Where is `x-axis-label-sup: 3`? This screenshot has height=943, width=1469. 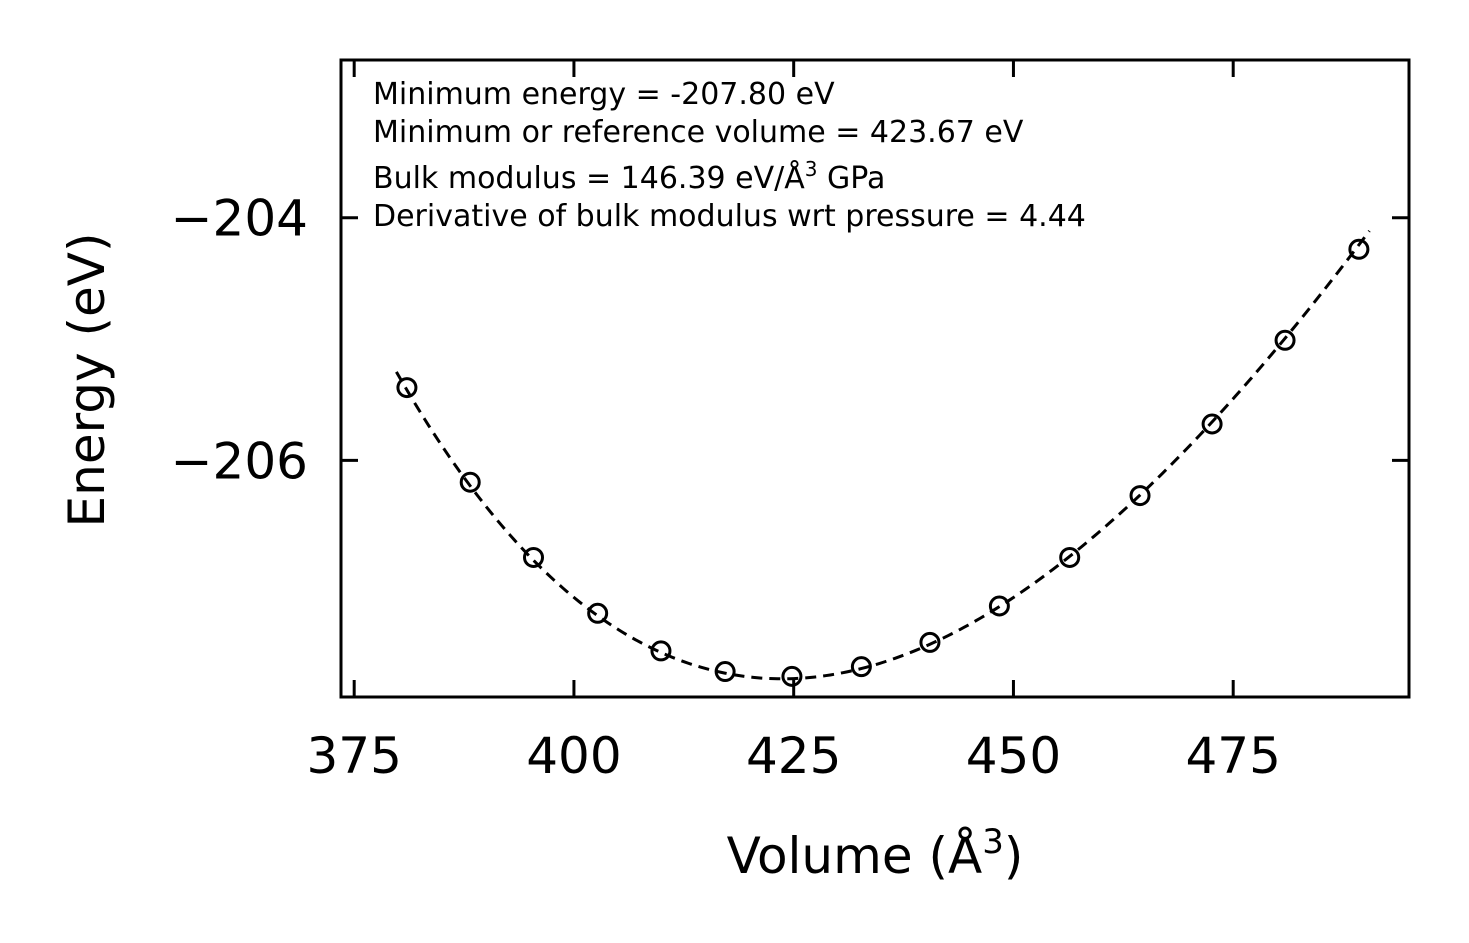 x-axis-label-sup: 3 is located at coordinates (993, 842).